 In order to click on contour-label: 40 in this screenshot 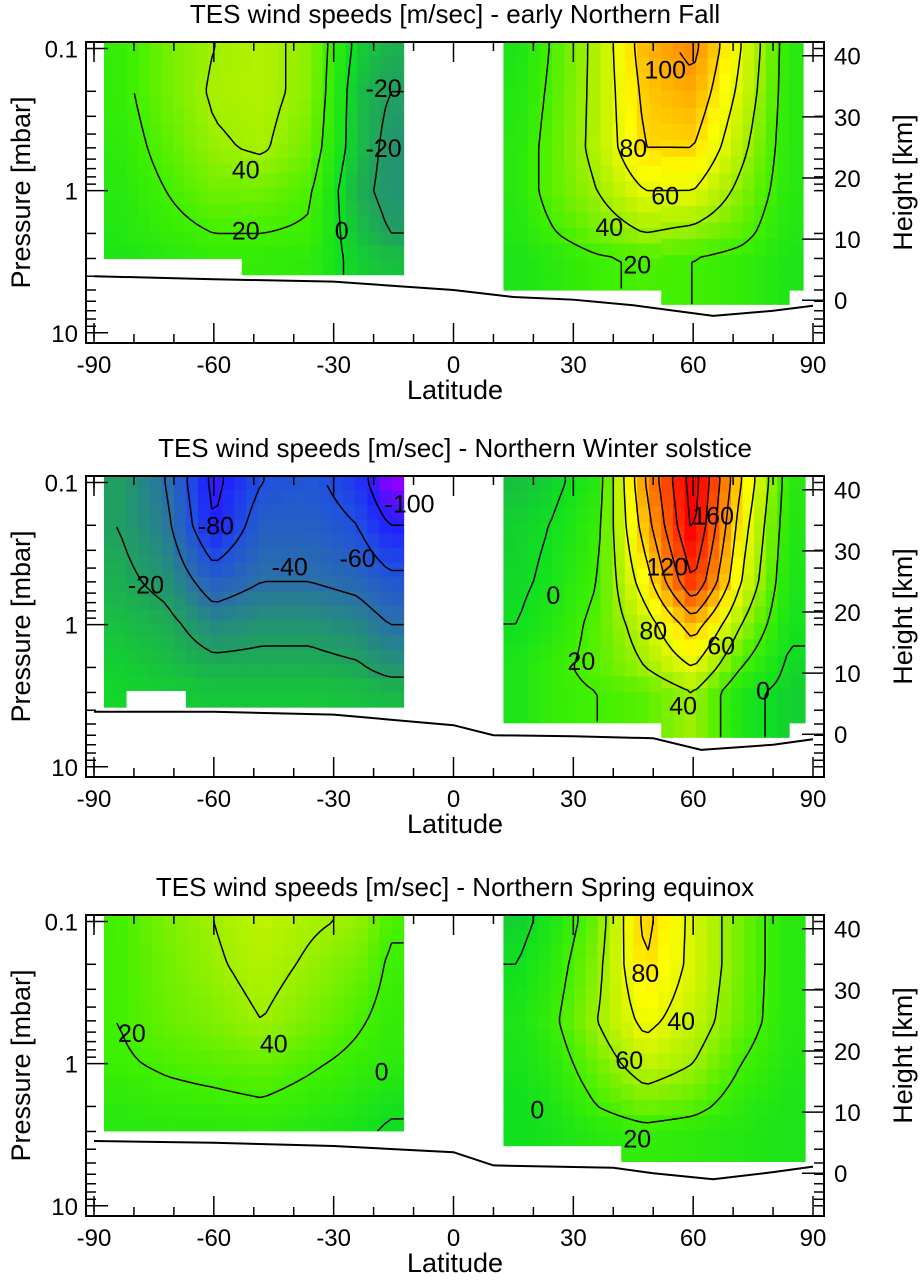, I will do `click(609, 228)`.